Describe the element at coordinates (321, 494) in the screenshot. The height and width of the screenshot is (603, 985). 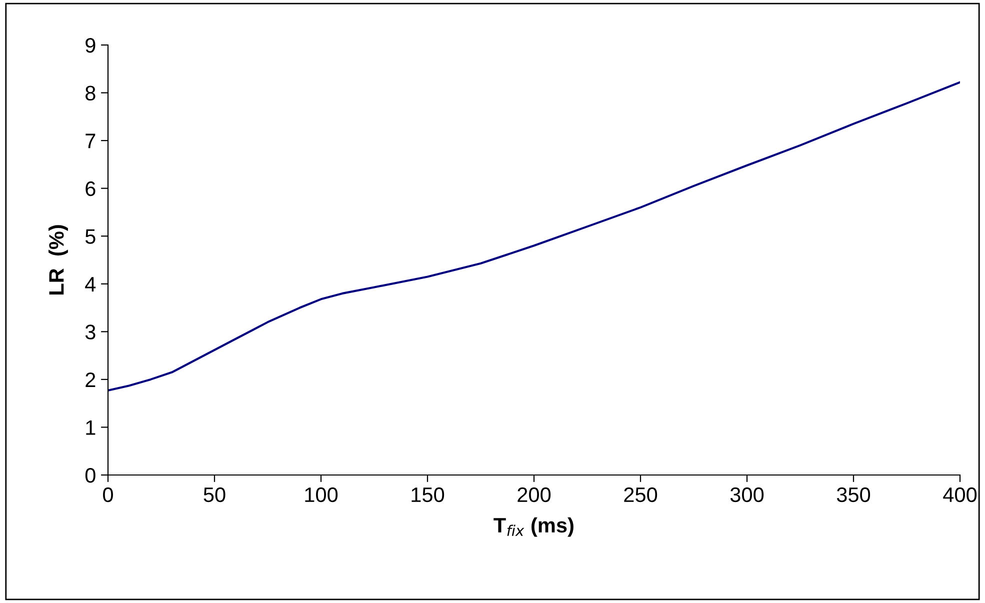
I see `x-tick-label: 100` at that location.